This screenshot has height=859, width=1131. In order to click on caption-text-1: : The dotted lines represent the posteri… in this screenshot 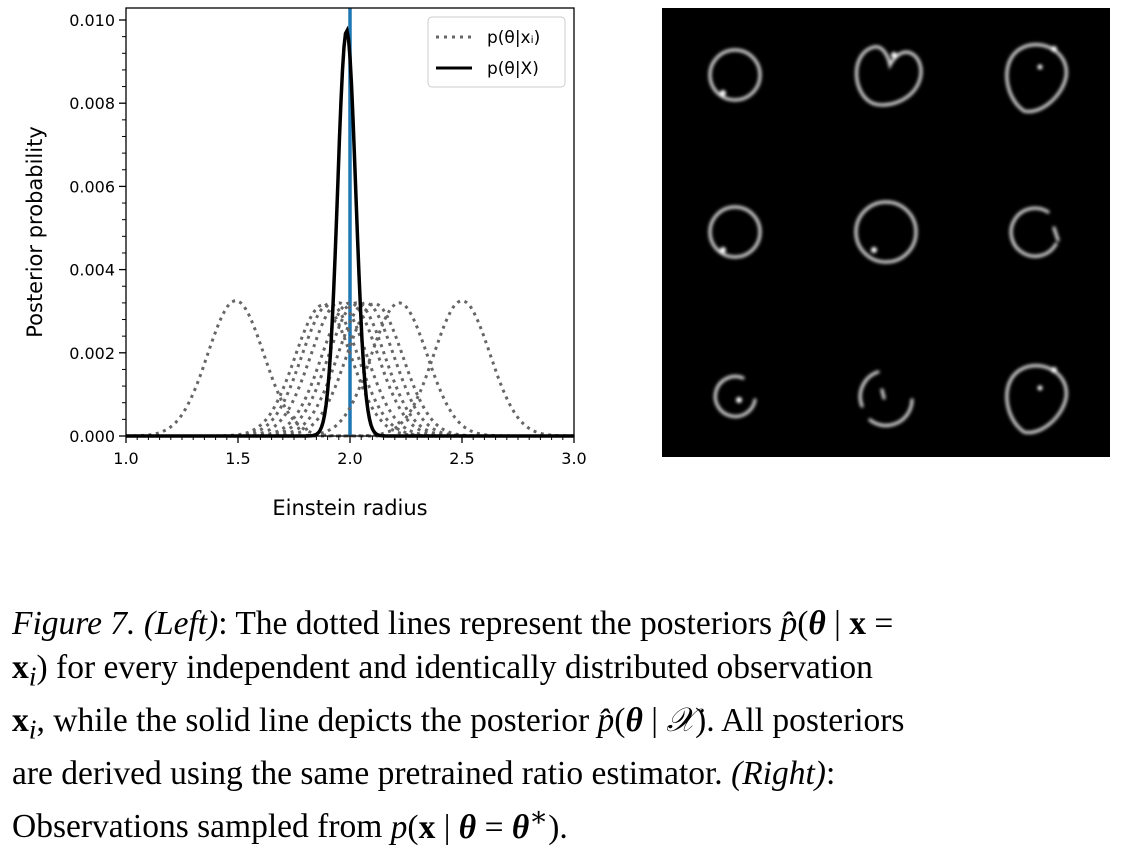, I will do `click(499, 623)`.